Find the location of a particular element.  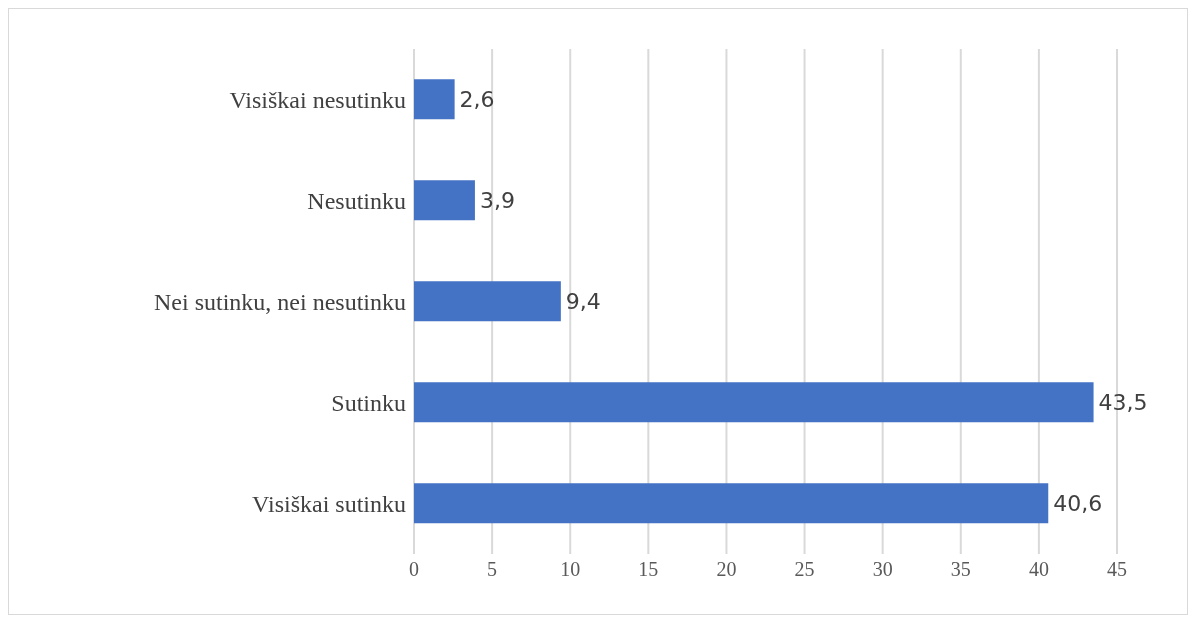

data-label: 43,5 is located at coordinates (1123, 403).